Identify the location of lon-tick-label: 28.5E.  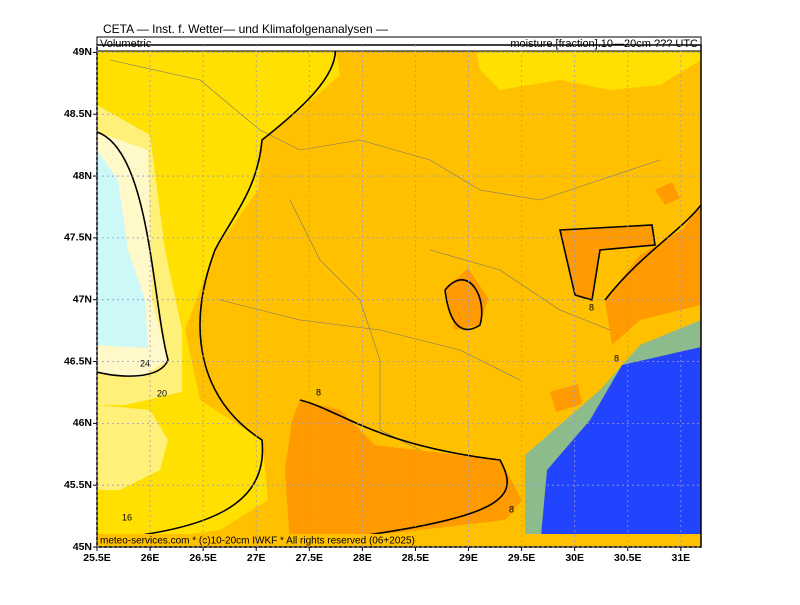
(415, 558).